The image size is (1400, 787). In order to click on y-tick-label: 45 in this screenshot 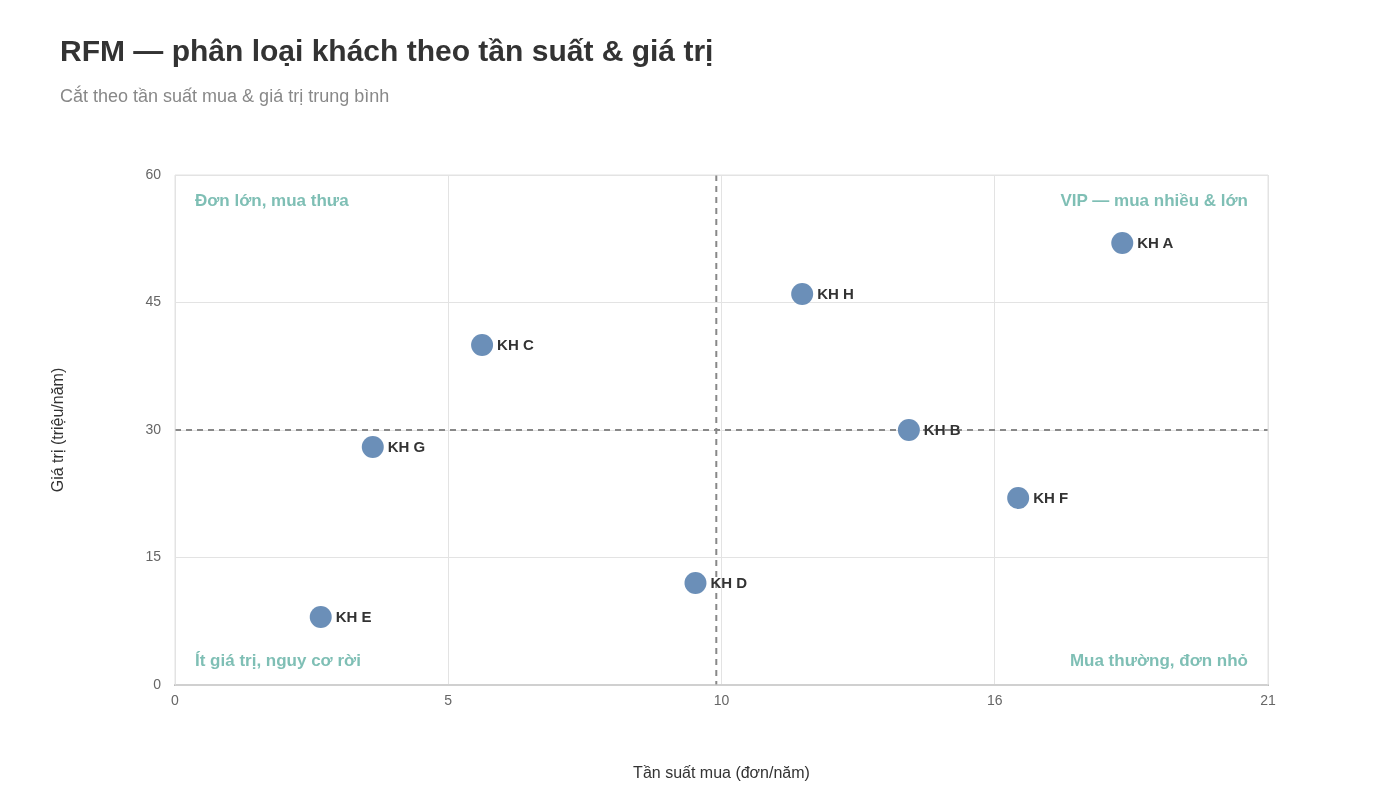, I will do `click(153, 301)`.